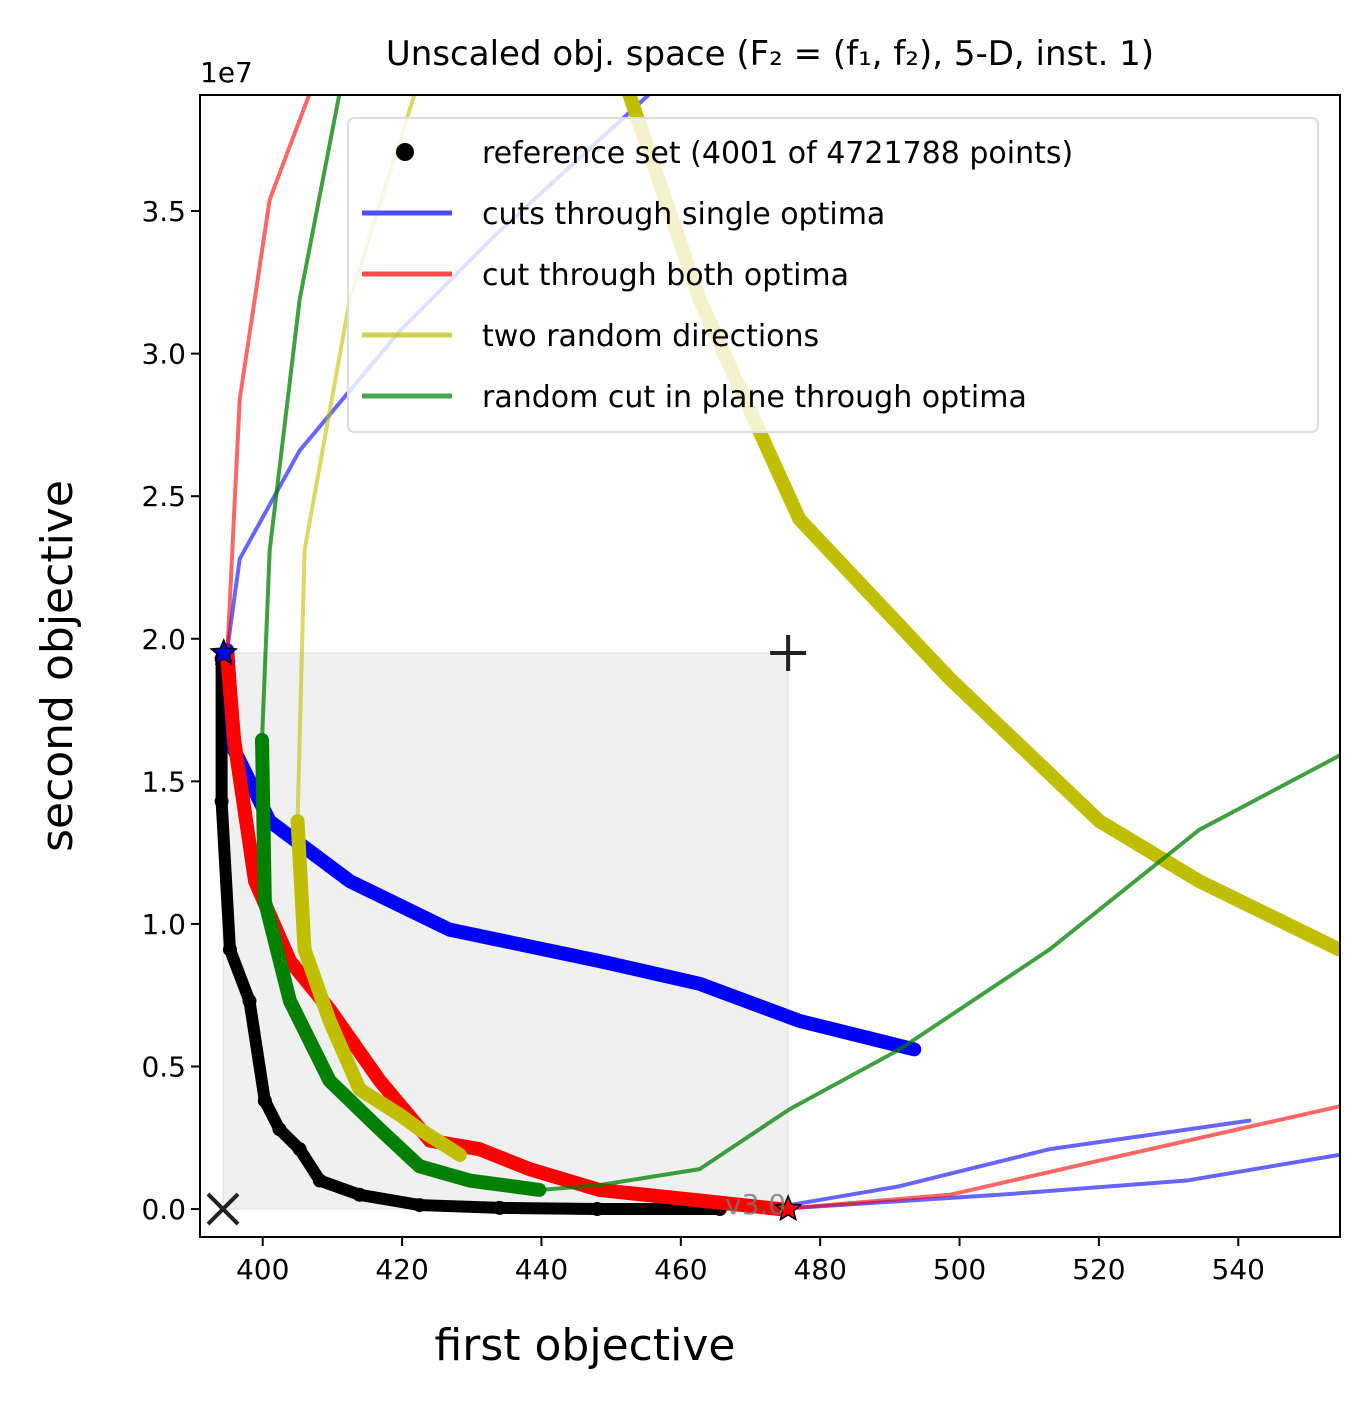 This screenshot has width=1371, height=1414. What do you see at coordinates (665, 275) in the screenshot?
I see `legend-label: cut through both optima` at bounding box center [665, 275].